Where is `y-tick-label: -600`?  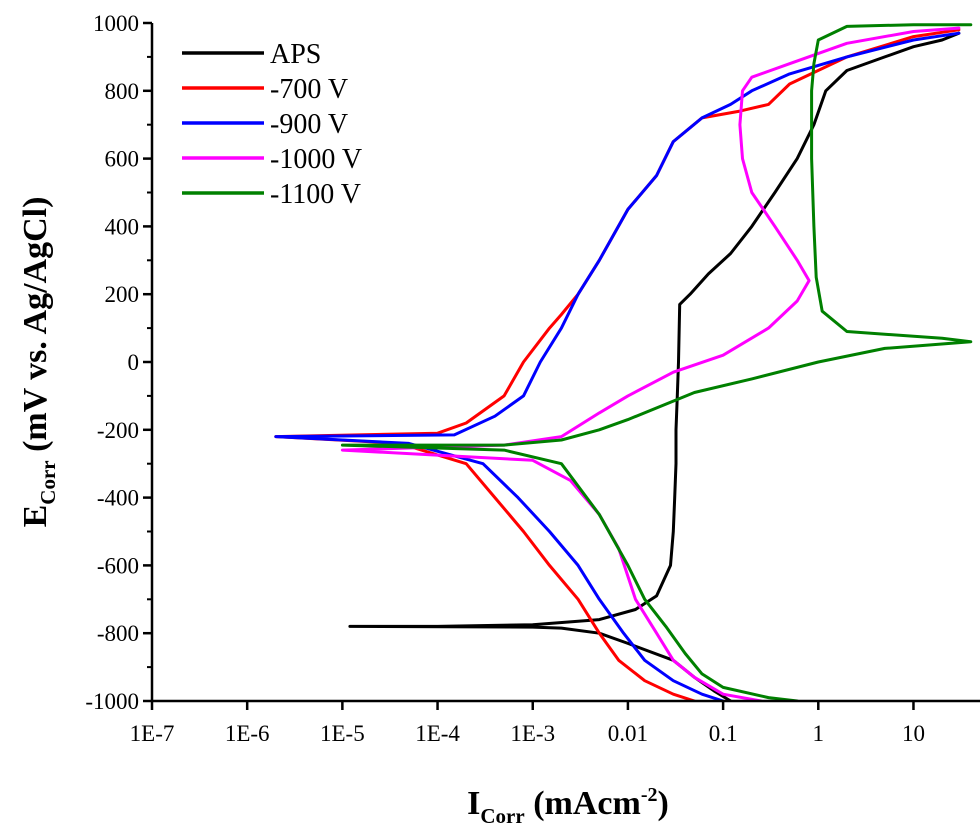 y-tick-label: -600 is located at coordinates (118, 565).